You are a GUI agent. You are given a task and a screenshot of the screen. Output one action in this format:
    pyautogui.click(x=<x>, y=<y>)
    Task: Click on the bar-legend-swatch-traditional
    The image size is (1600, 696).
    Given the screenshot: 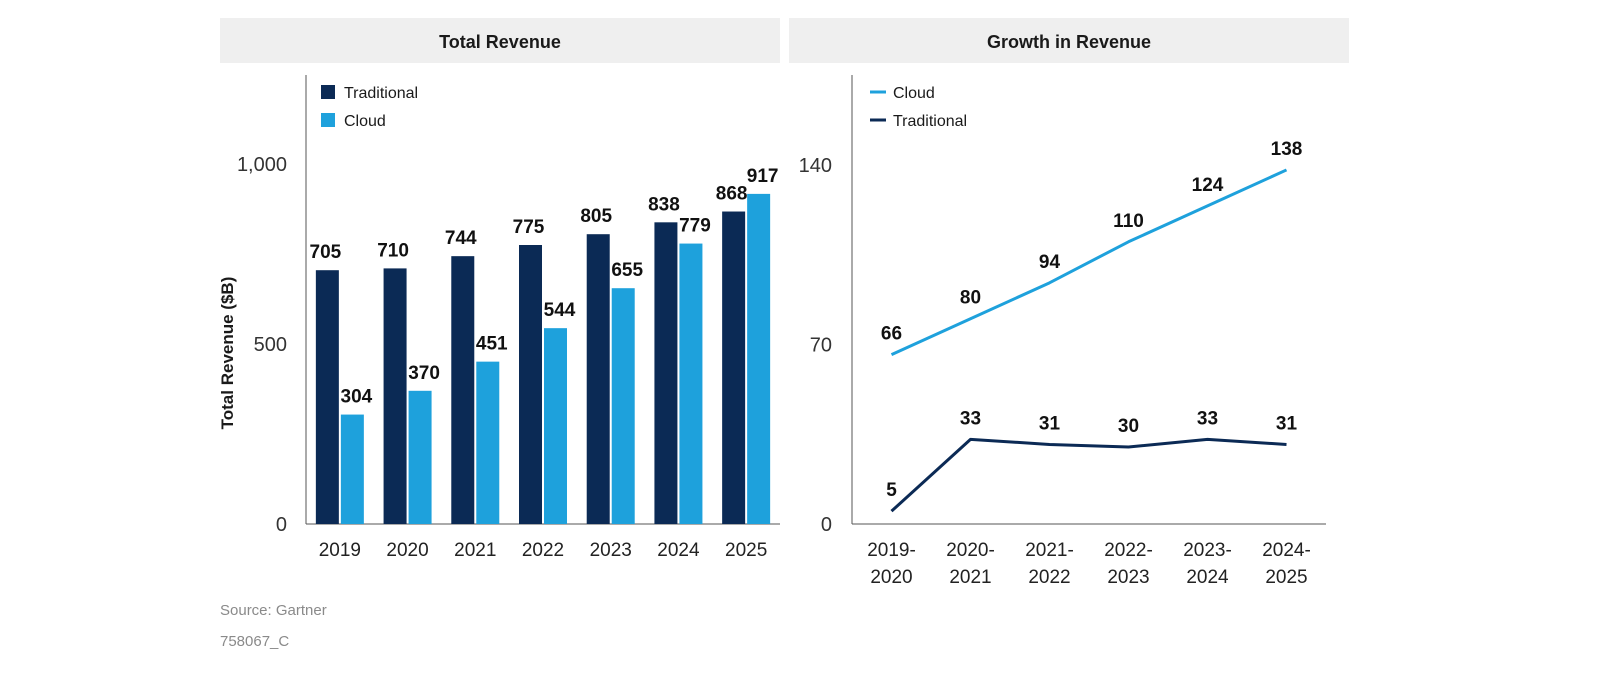 What is the action you would take?
    pyautogui.click(x=328, y=92)
    